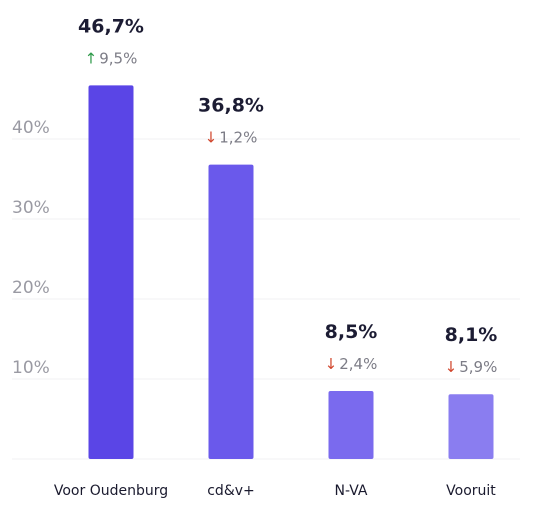  I want to click on change-label: ↑ 9,5%, so click(111, 58).